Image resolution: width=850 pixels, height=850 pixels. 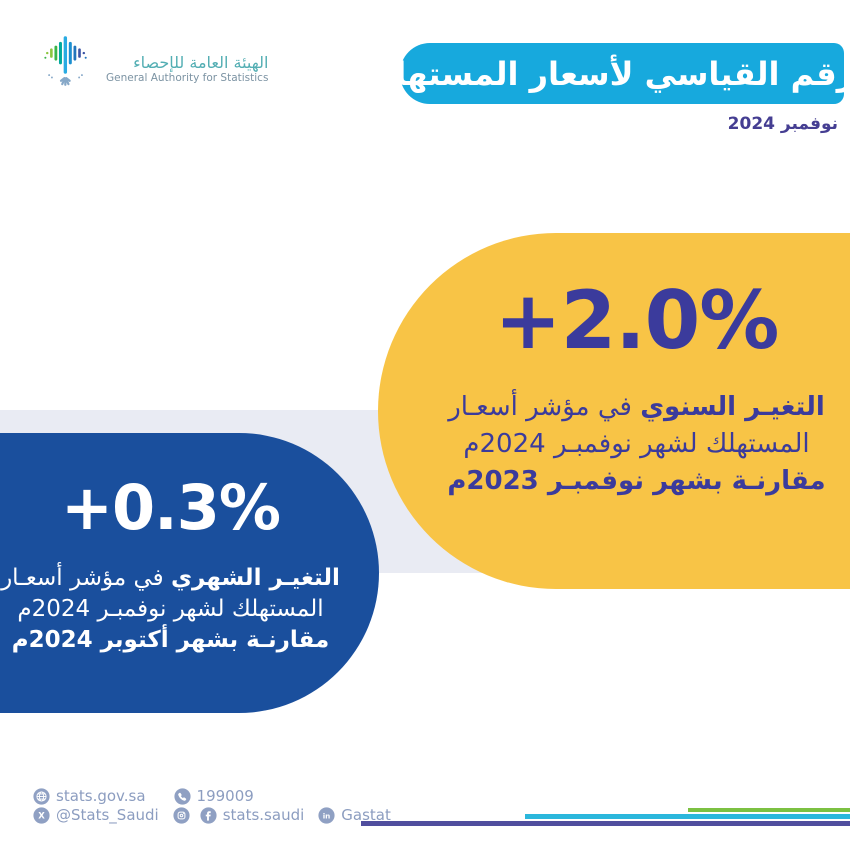 I want to click on instagram-icon, so click(x=181, y=815).